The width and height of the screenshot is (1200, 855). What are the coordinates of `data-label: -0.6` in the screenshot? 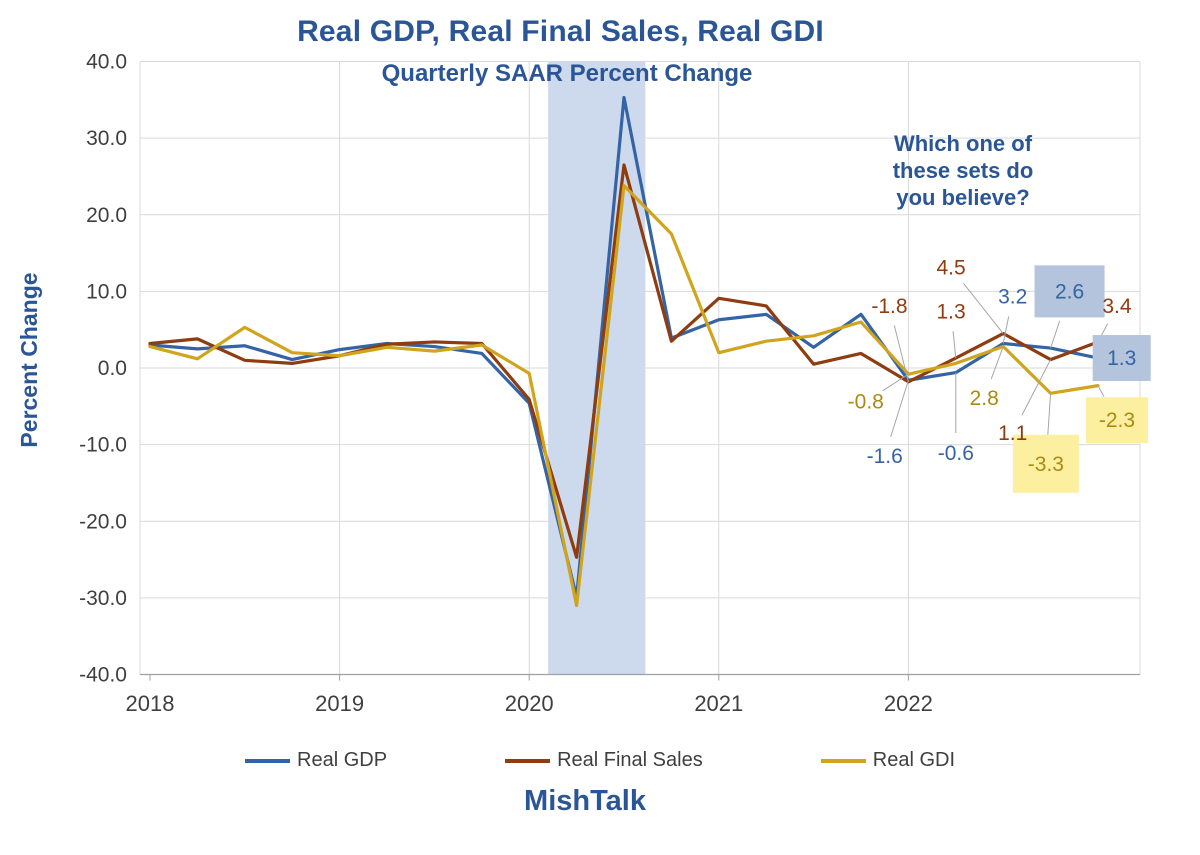 It's located at (956, 453).